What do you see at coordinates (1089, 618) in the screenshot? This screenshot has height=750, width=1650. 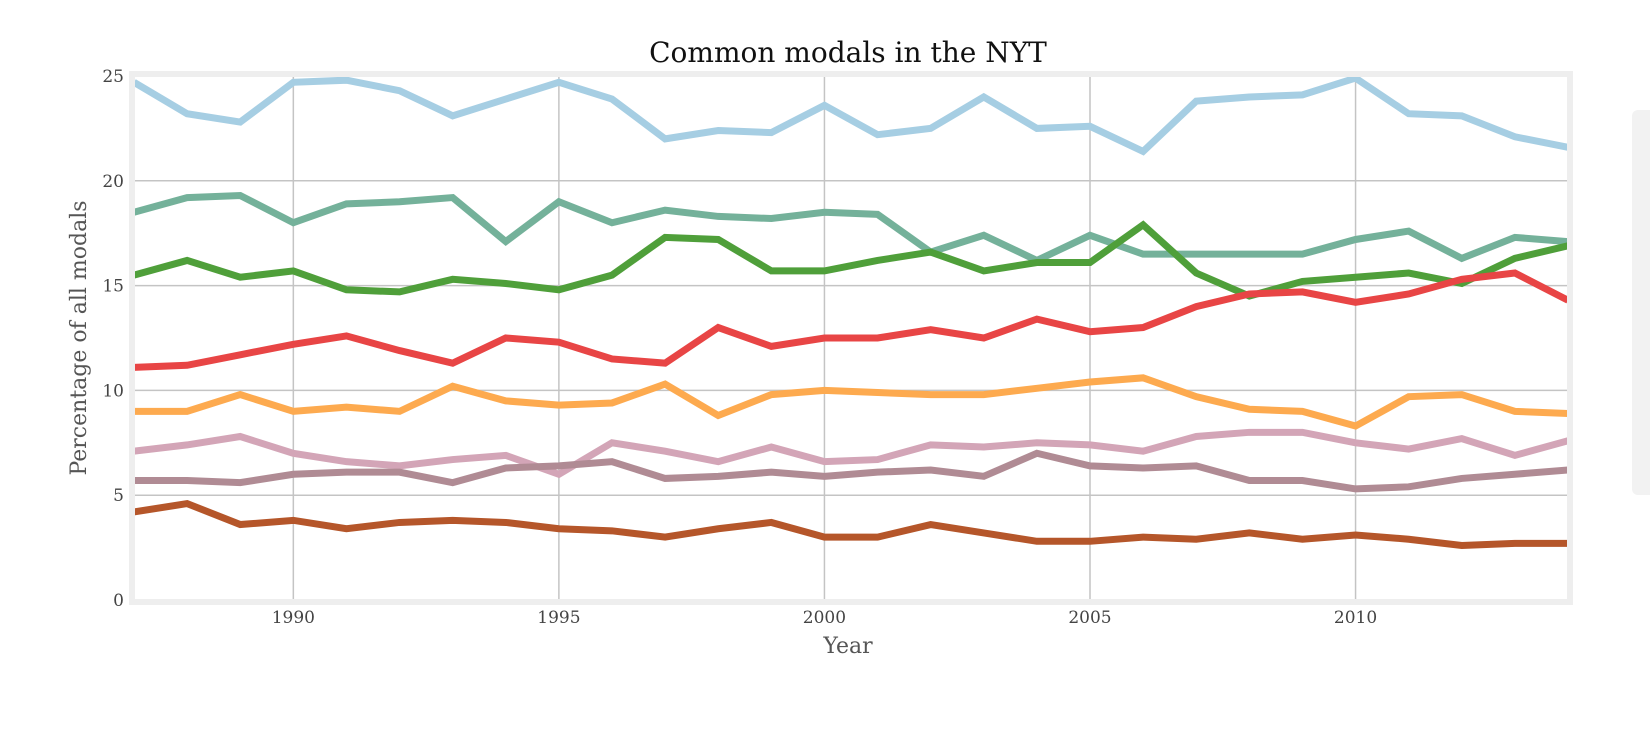 I see `x-tick-label: 2005` at bounding box center [1089, 618].